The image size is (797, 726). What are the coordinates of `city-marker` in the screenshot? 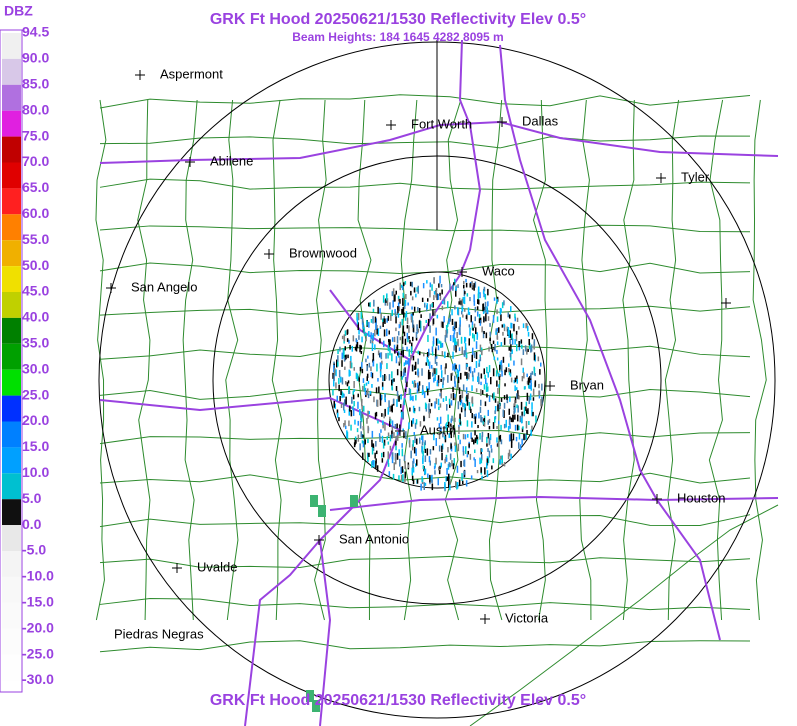 It's located at (177, 568).